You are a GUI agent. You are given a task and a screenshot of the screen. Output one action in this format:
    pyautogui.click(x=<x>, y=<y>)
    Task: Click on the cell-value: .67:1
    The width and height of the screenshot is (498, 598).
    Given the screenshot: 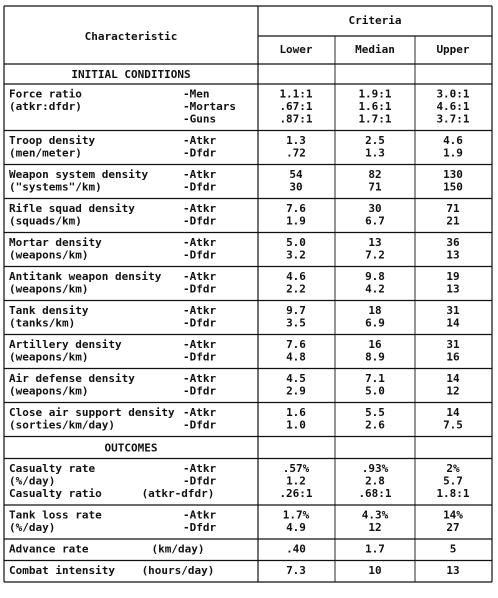 What is the action you would take?
    pyautogui.click(x=295, y=106)
    